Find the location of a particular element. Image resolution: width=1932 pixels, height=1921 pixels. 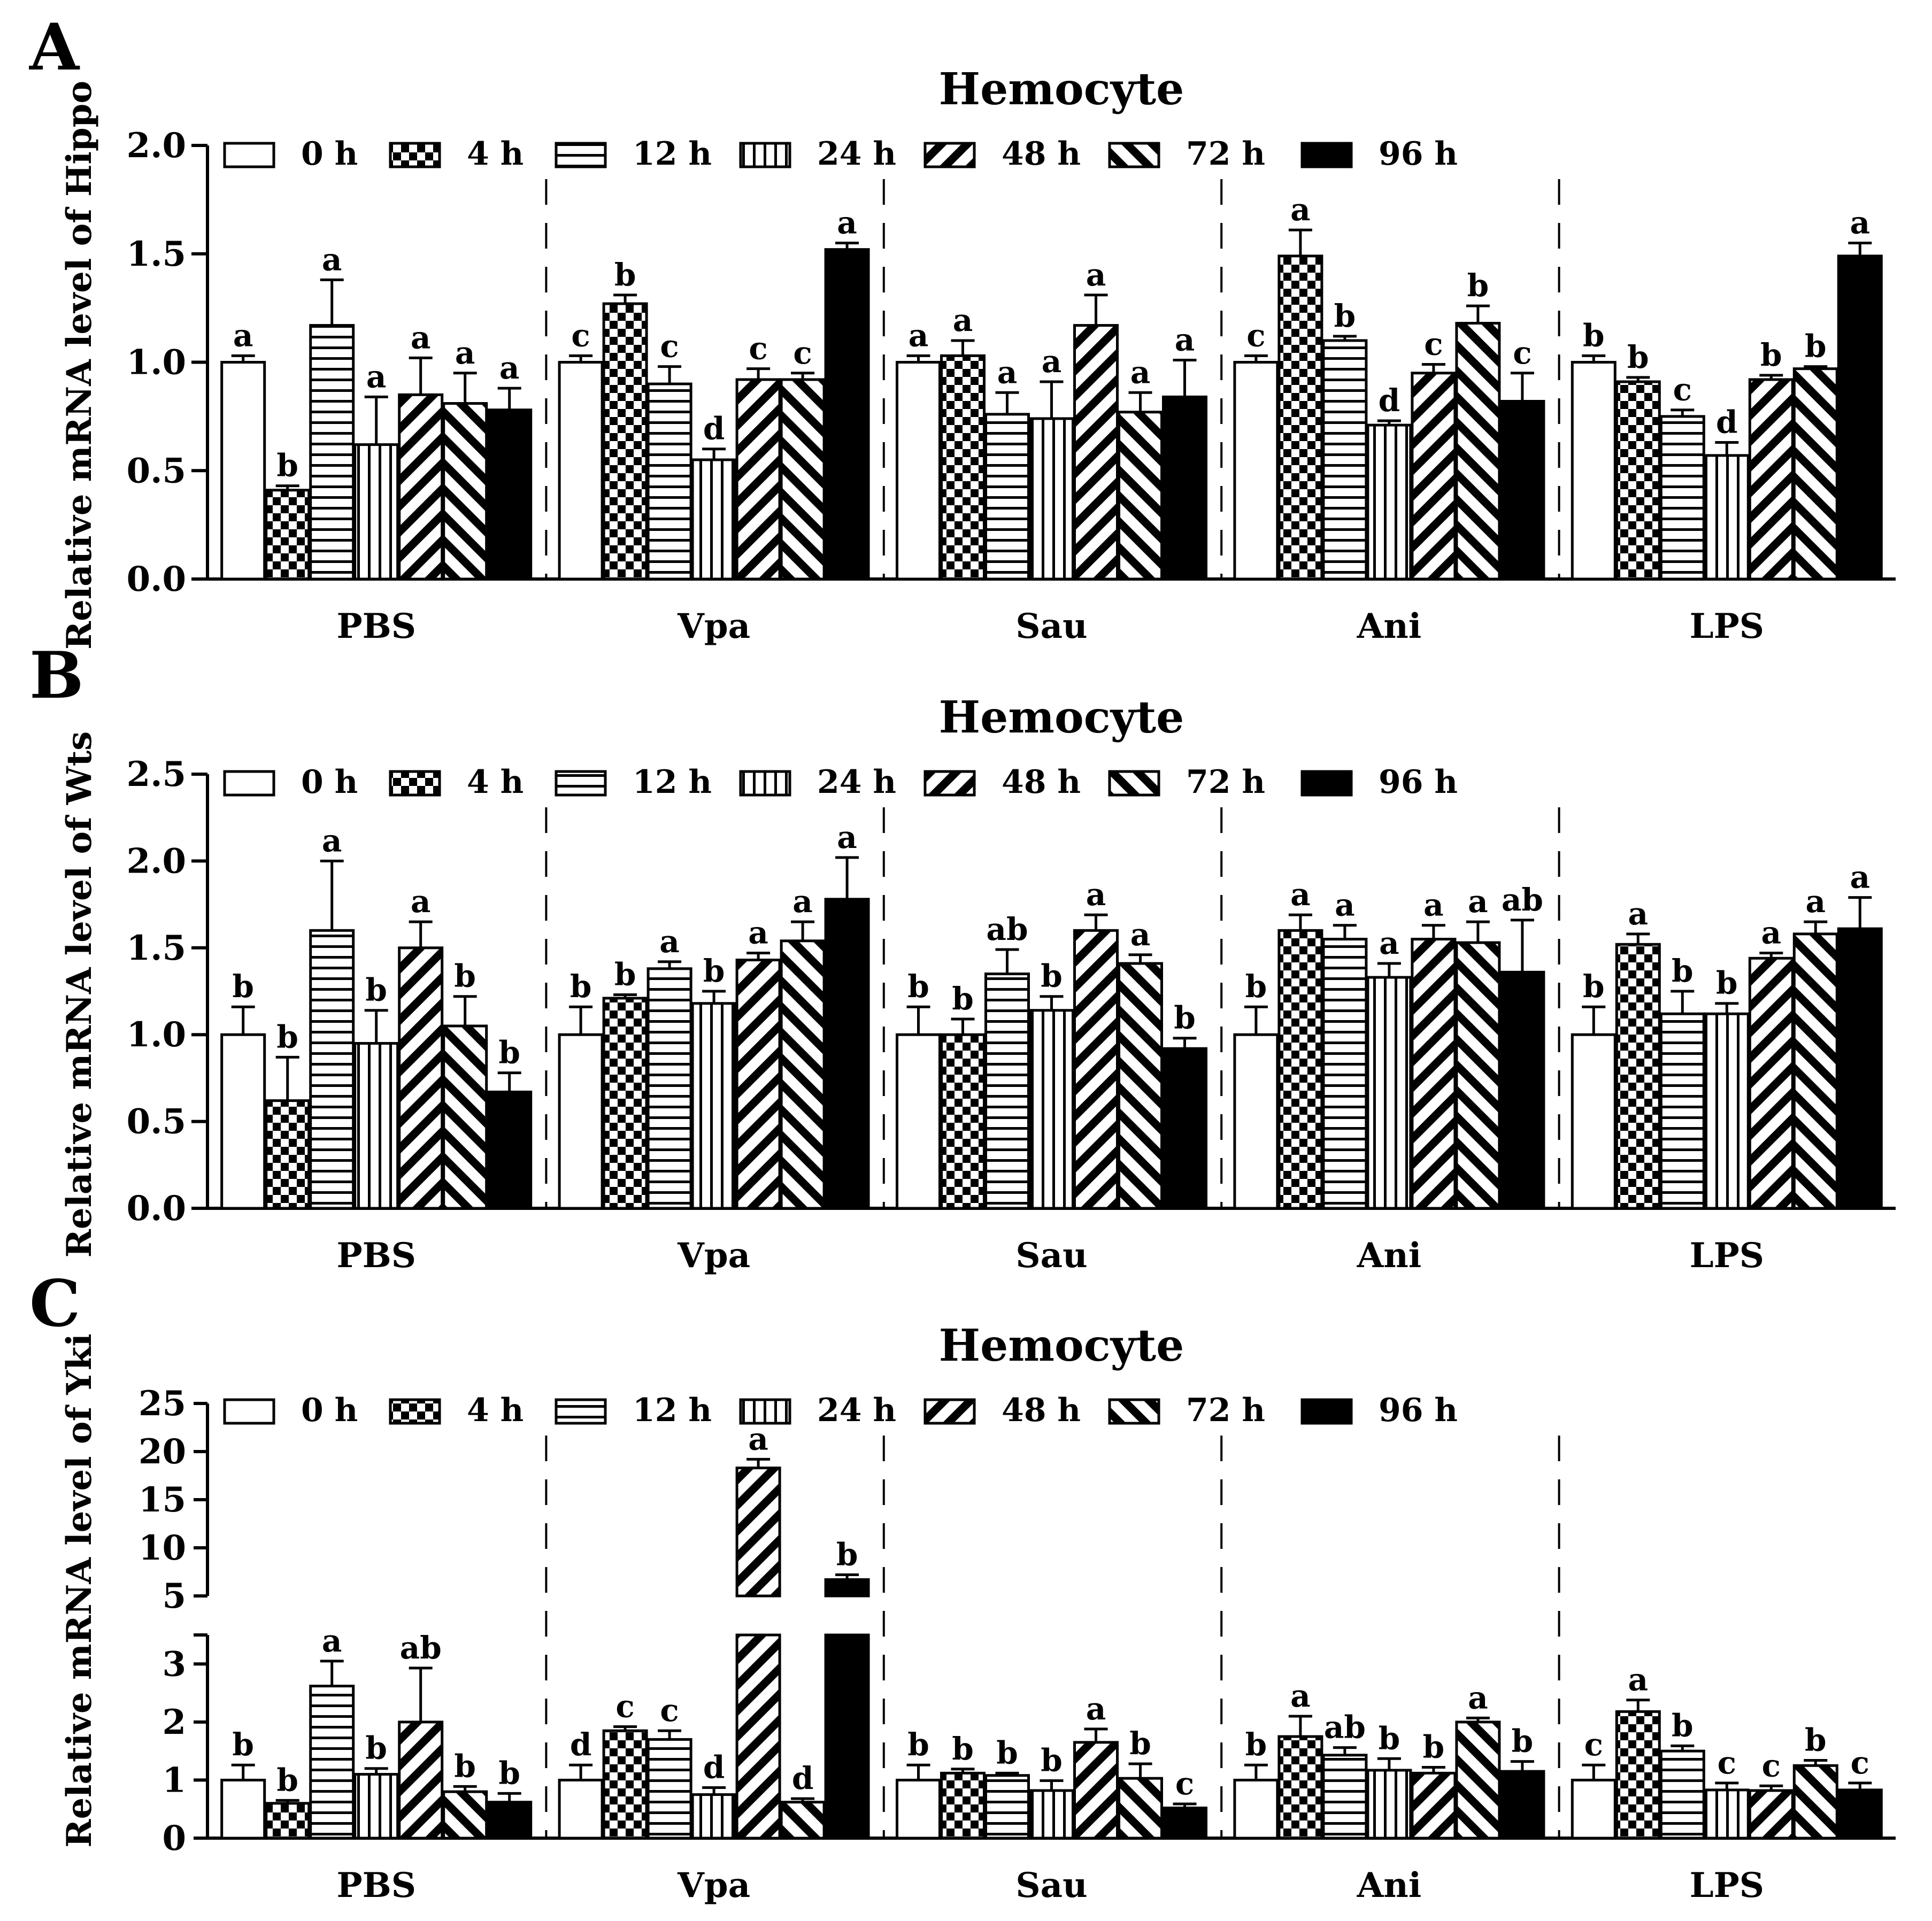

significance-label: ab is located at coordinates (1007, 929).